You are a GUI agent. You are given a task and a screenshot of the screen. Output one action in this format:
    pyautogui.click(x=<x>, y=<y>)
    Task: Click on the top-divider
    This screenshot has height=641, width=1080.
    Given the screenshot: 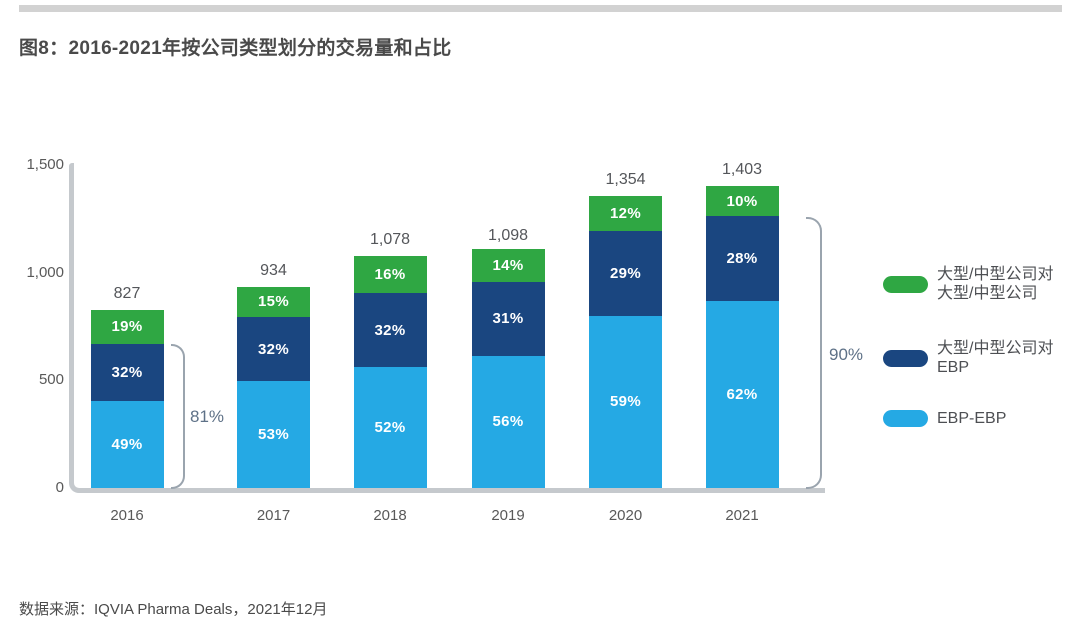 What is the action you would take?
    pyautogui.click(x=540, y=8)
    